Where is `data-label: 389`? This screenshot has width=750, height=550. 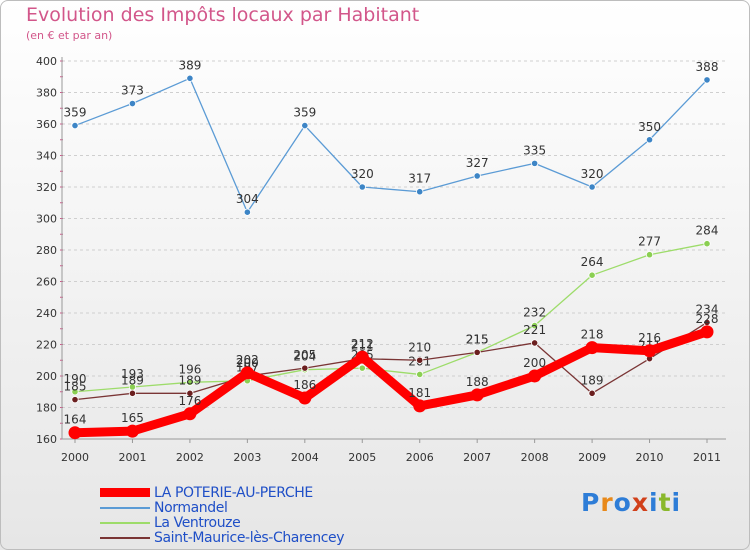 data-label: 389 is located at coordinates (189, 65).